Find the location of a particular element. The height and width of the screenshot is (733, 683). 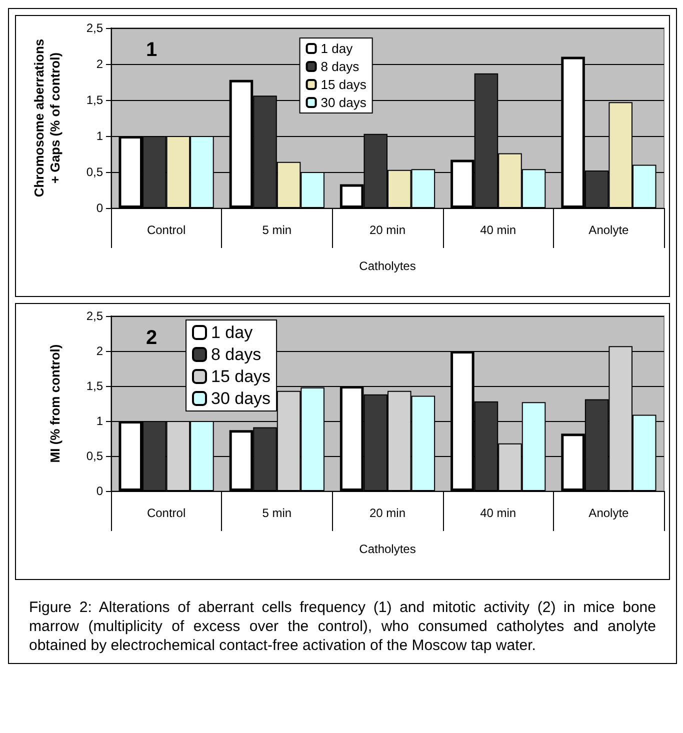

y-axis-title: MI (% from control) is located at coordinates (55, 403).